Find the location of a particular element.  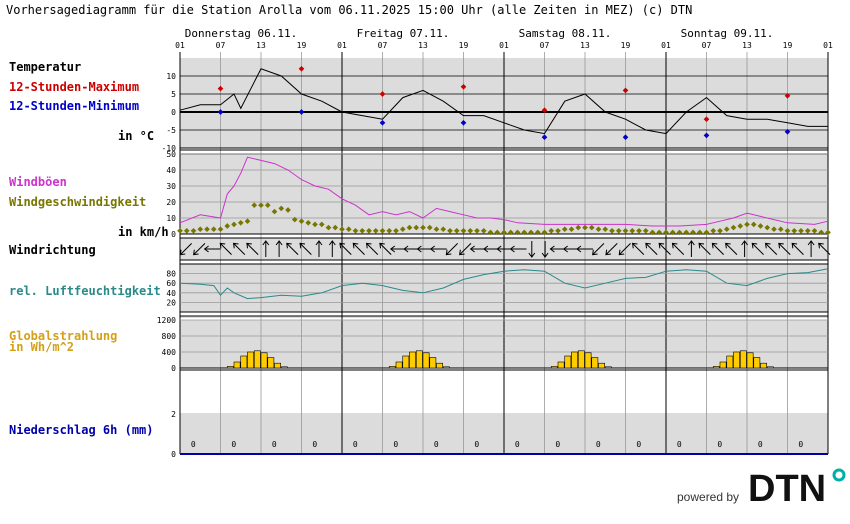

svg-text: DTN is located at coordinates (787, 488).